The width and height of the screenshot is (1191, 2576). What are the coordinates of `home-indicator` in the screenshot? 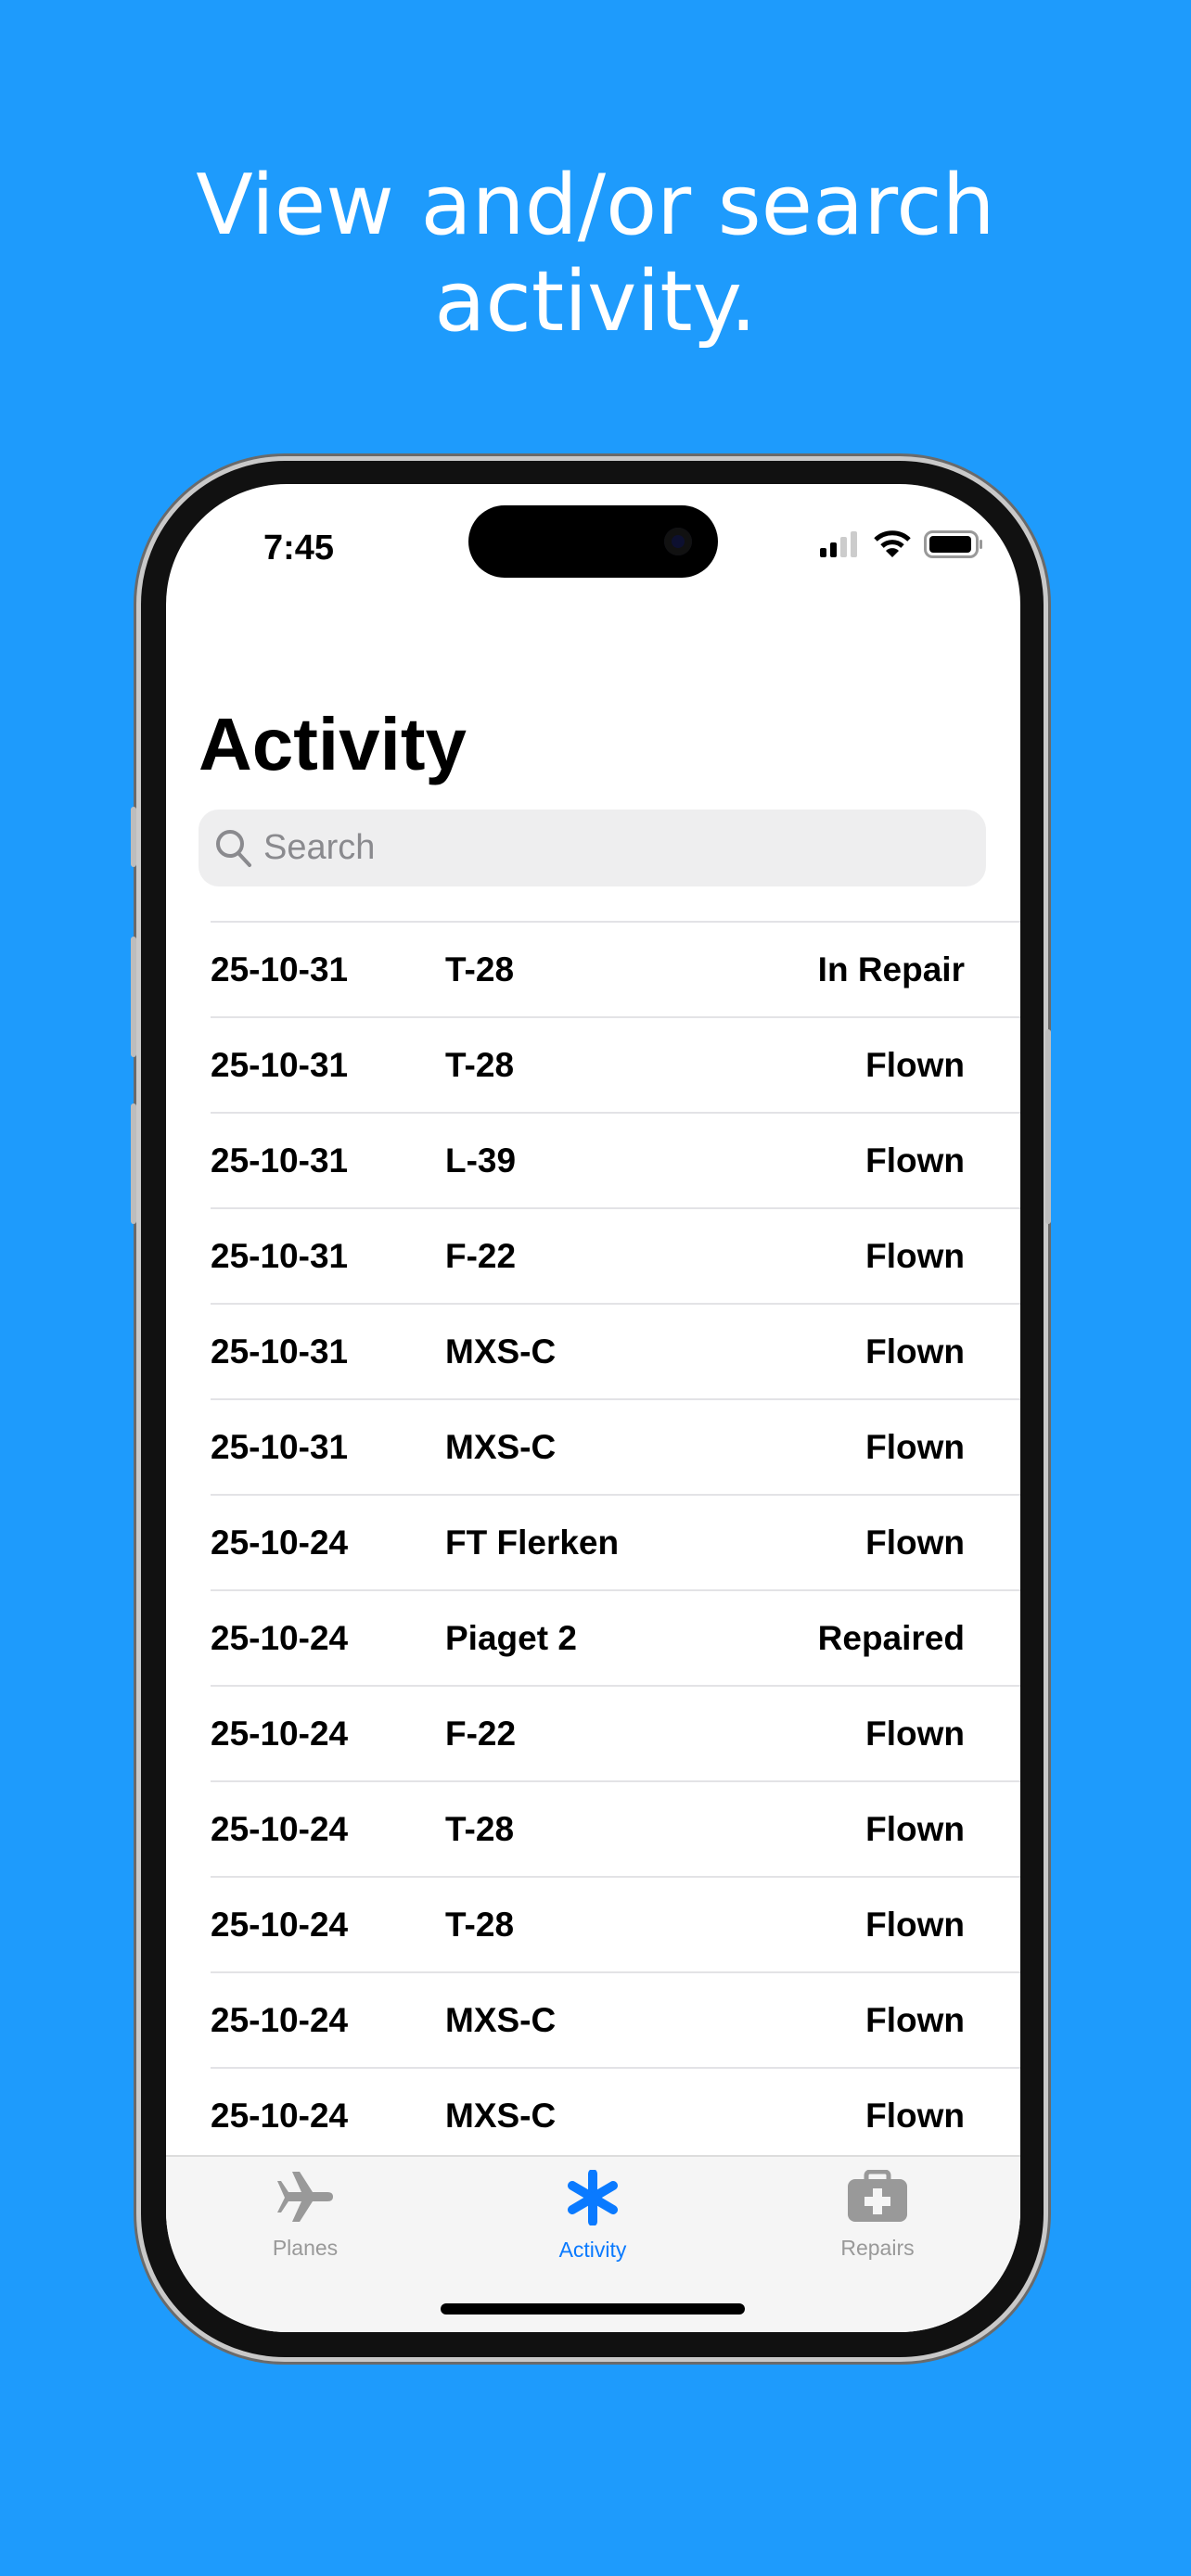 It's located at (593, 2309).